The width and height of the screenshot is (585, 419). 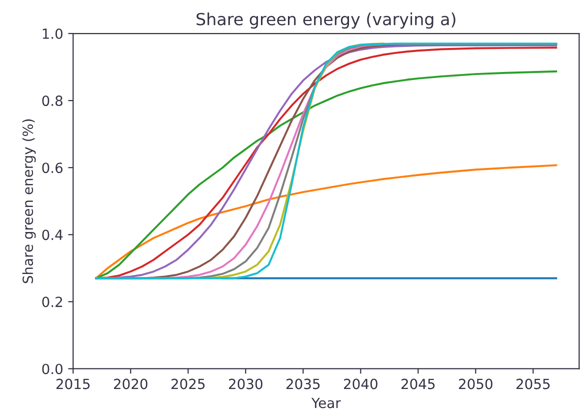 What do you see at coordinates (73, 384) in the screenshot?
I see `x-tick-label: 2015` at bounding box center [73, 384].